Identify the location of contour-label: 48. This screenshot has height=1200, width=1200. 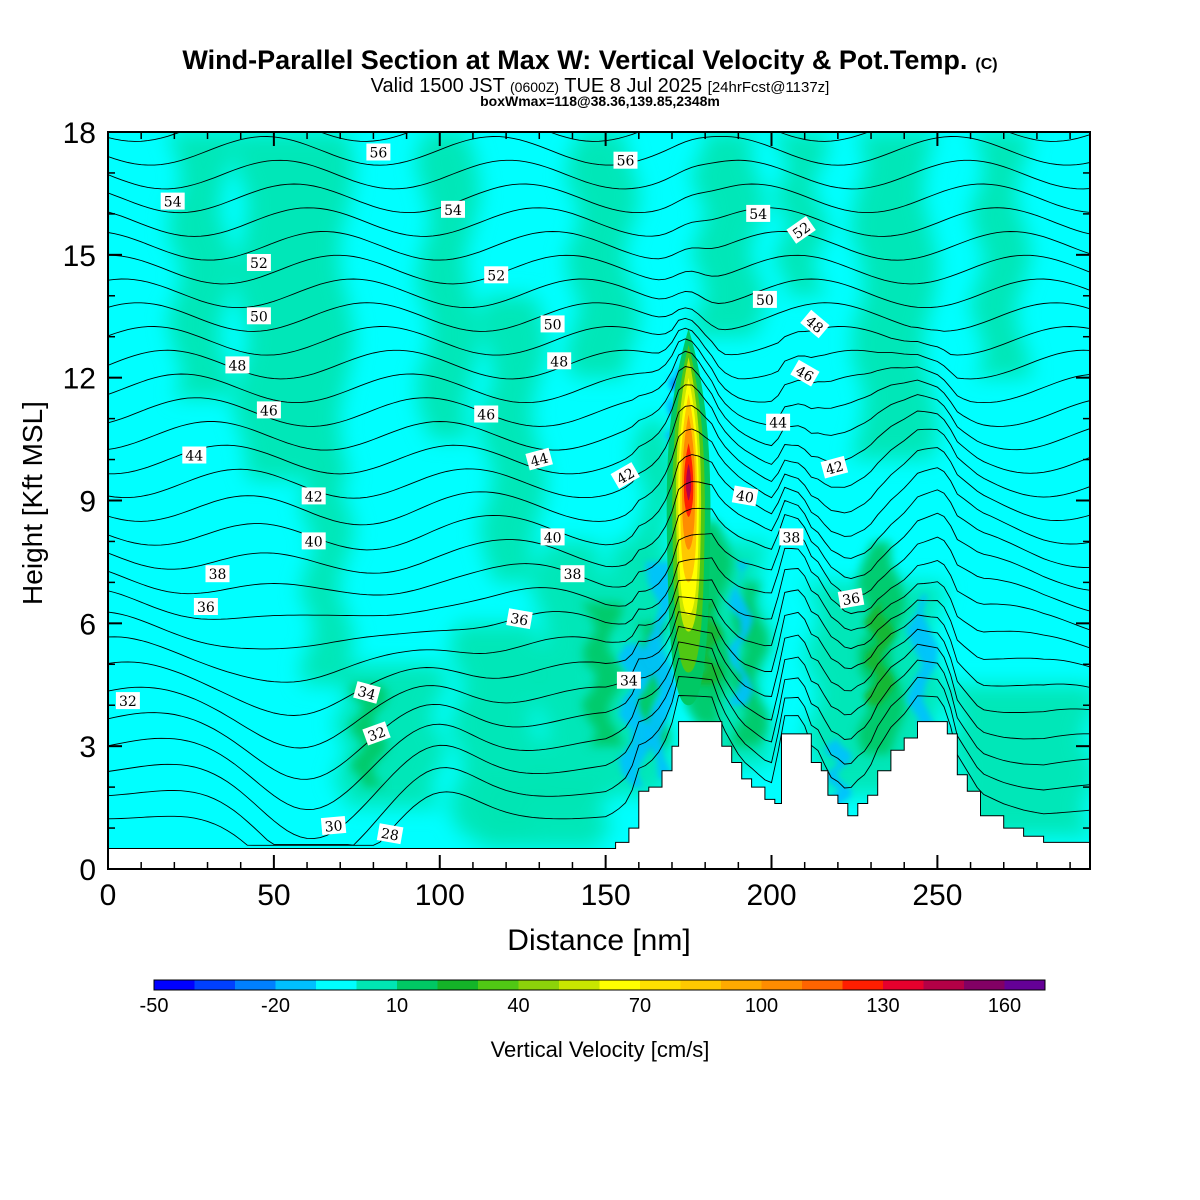
(559, 361).